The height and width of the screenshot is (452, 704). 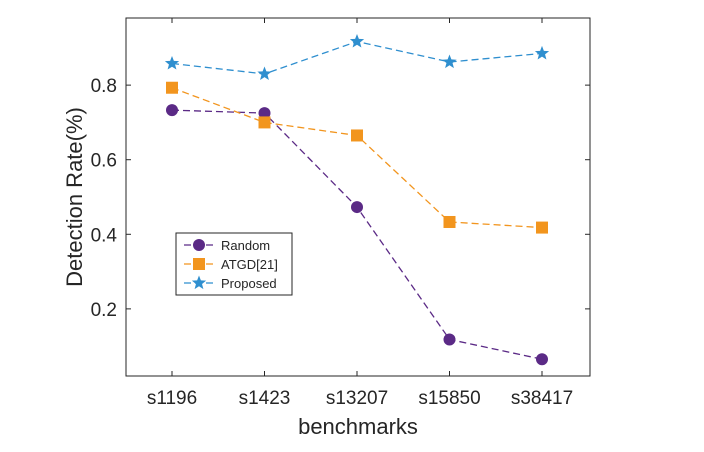 What do you see at coordinates (542, 398) in the screenshot?
I see `x-tick-label: s38417` at bounding box center [542, 398].